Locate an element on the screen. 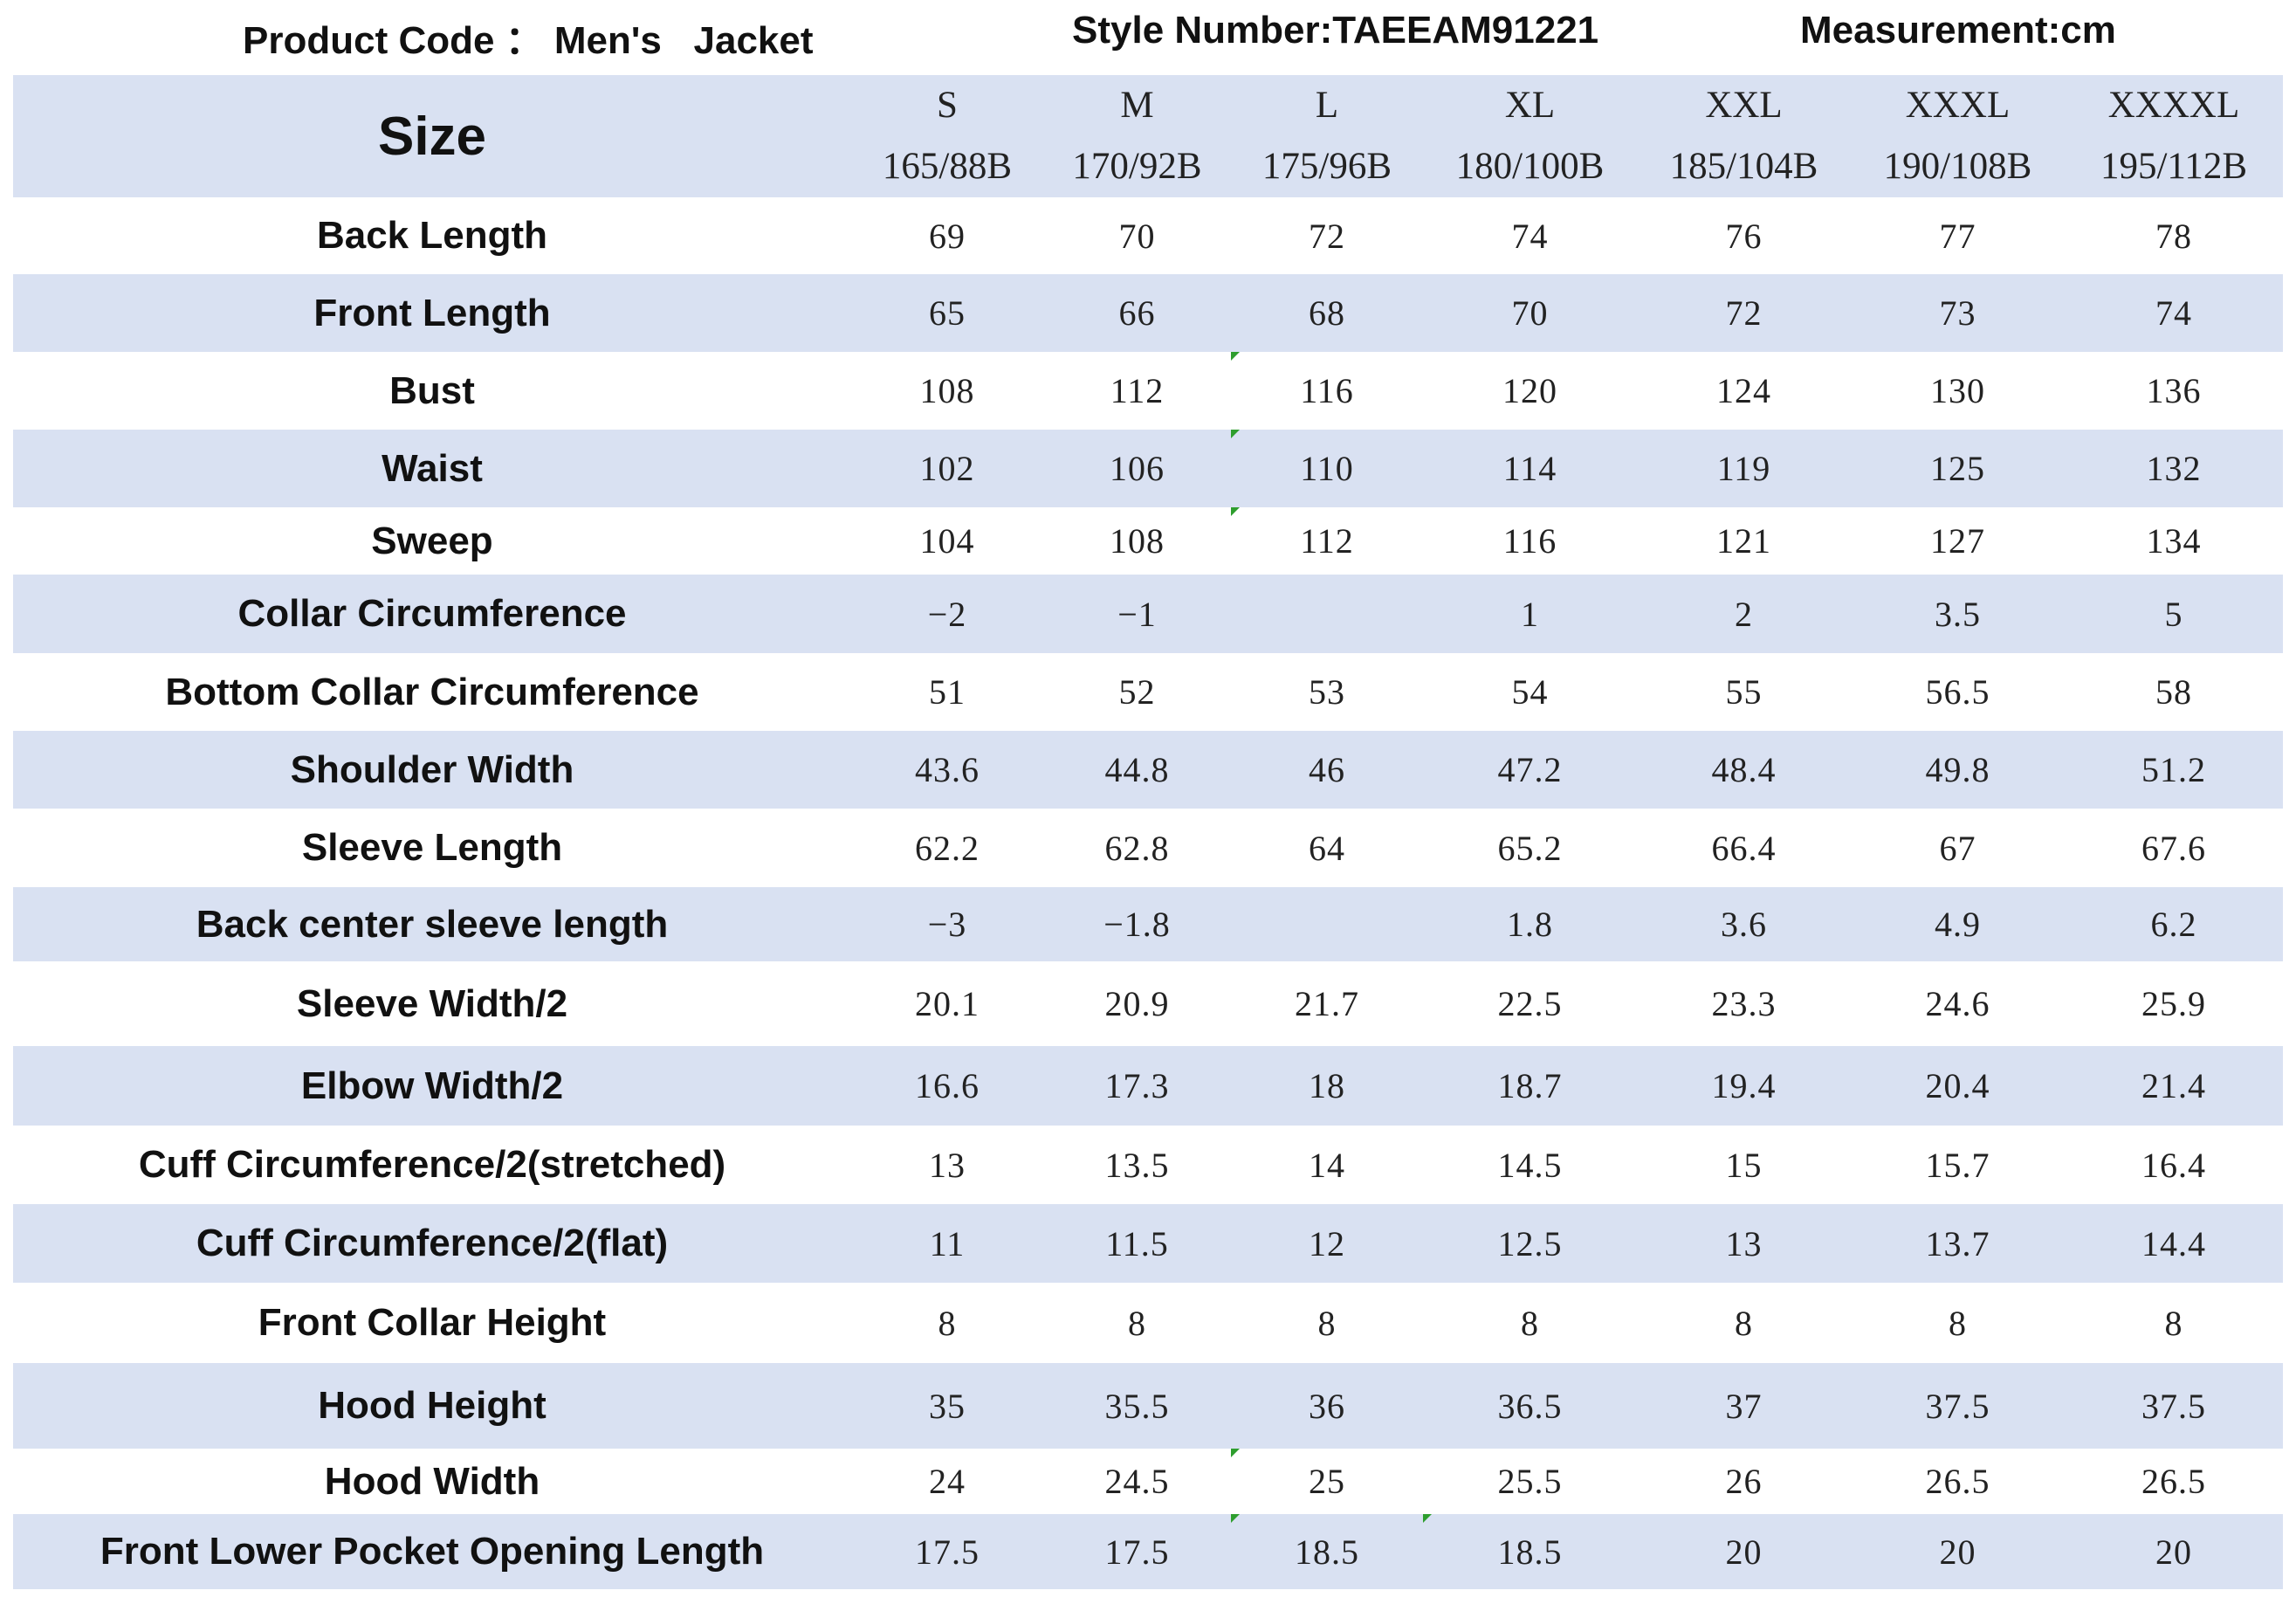  table-row: Collar Circumference −2 −1 1 2 3.5 5 is located at coordinates (1148, 614).